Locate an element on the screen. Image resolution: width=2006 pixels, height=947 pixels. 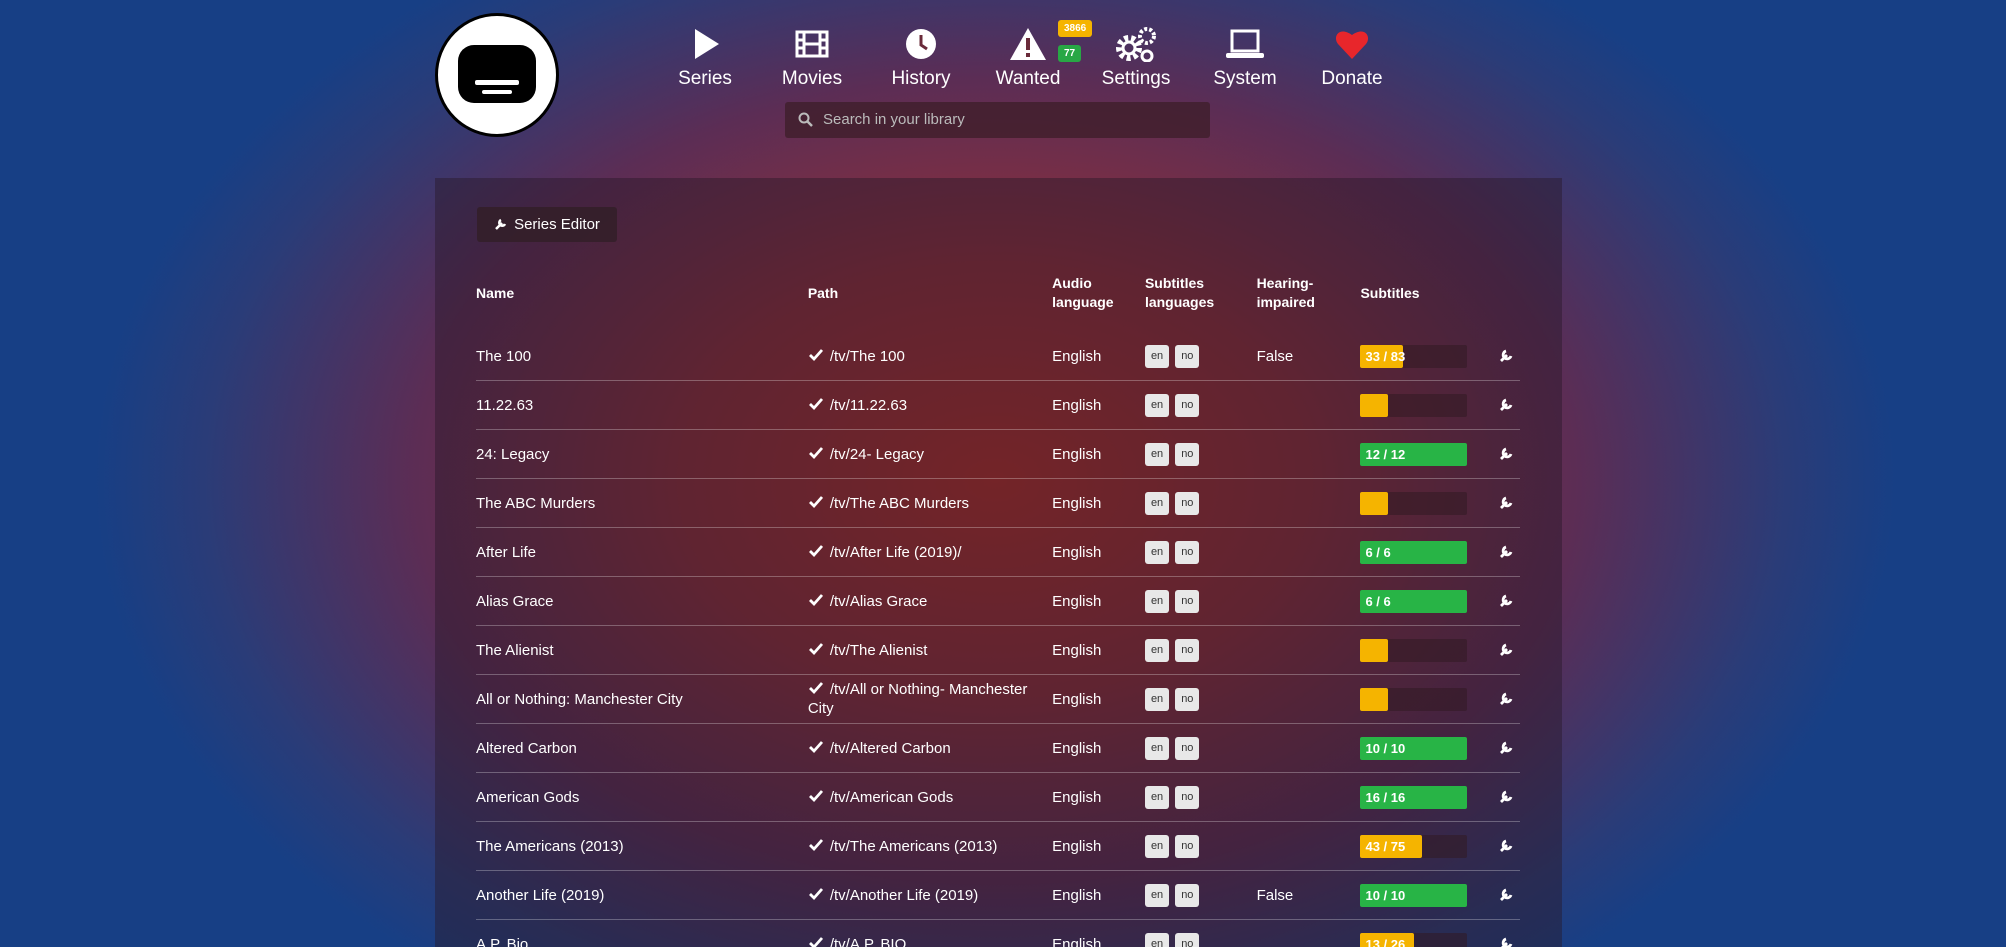
hearing-impaired-cell: False is located at coordinates (1308, 356).